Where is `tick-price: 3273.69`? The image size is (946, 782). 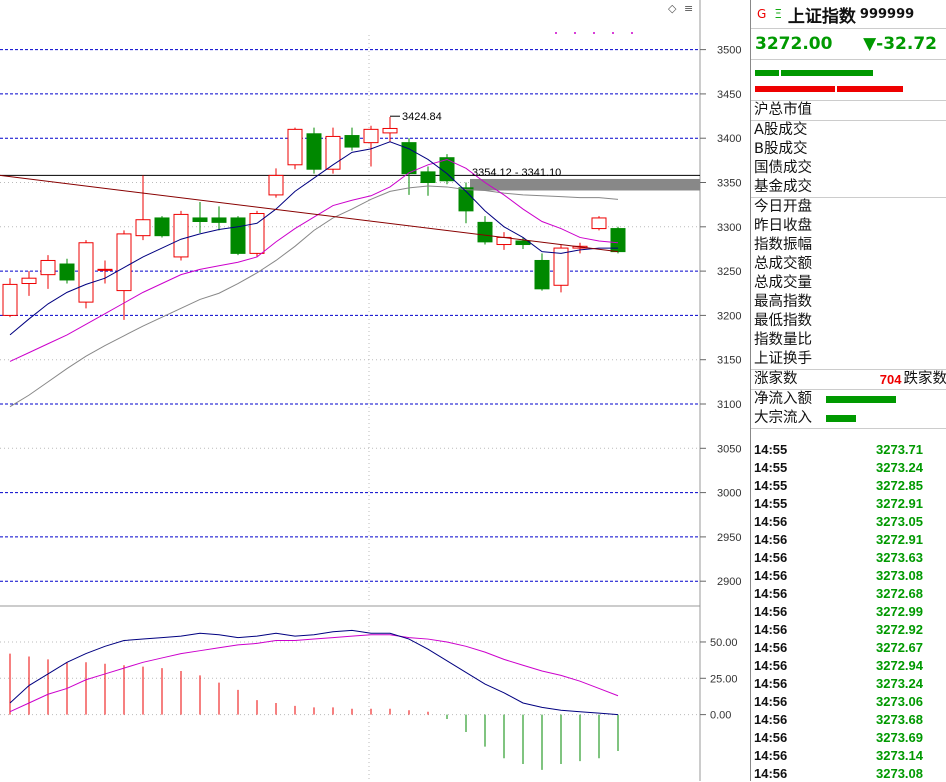 tick-price: 3273.69 is located at coordinates (887, 737).